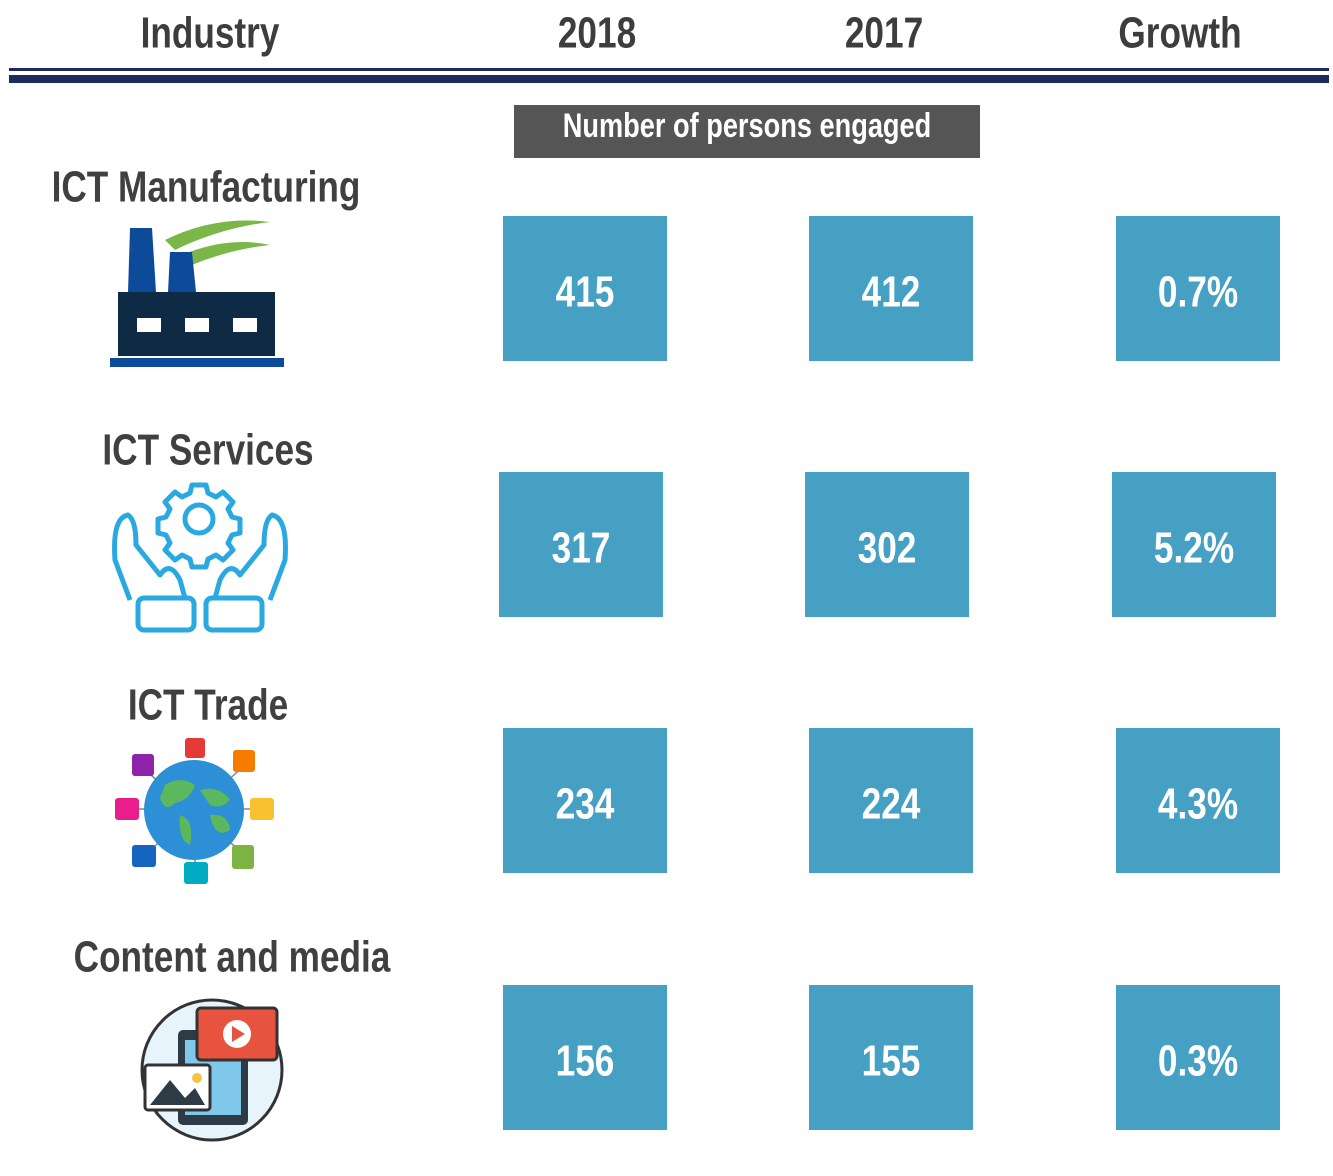  Describe the element at coordinates (1194, 548) in the screenshot. I see `value-label: 5.2%` at that location.